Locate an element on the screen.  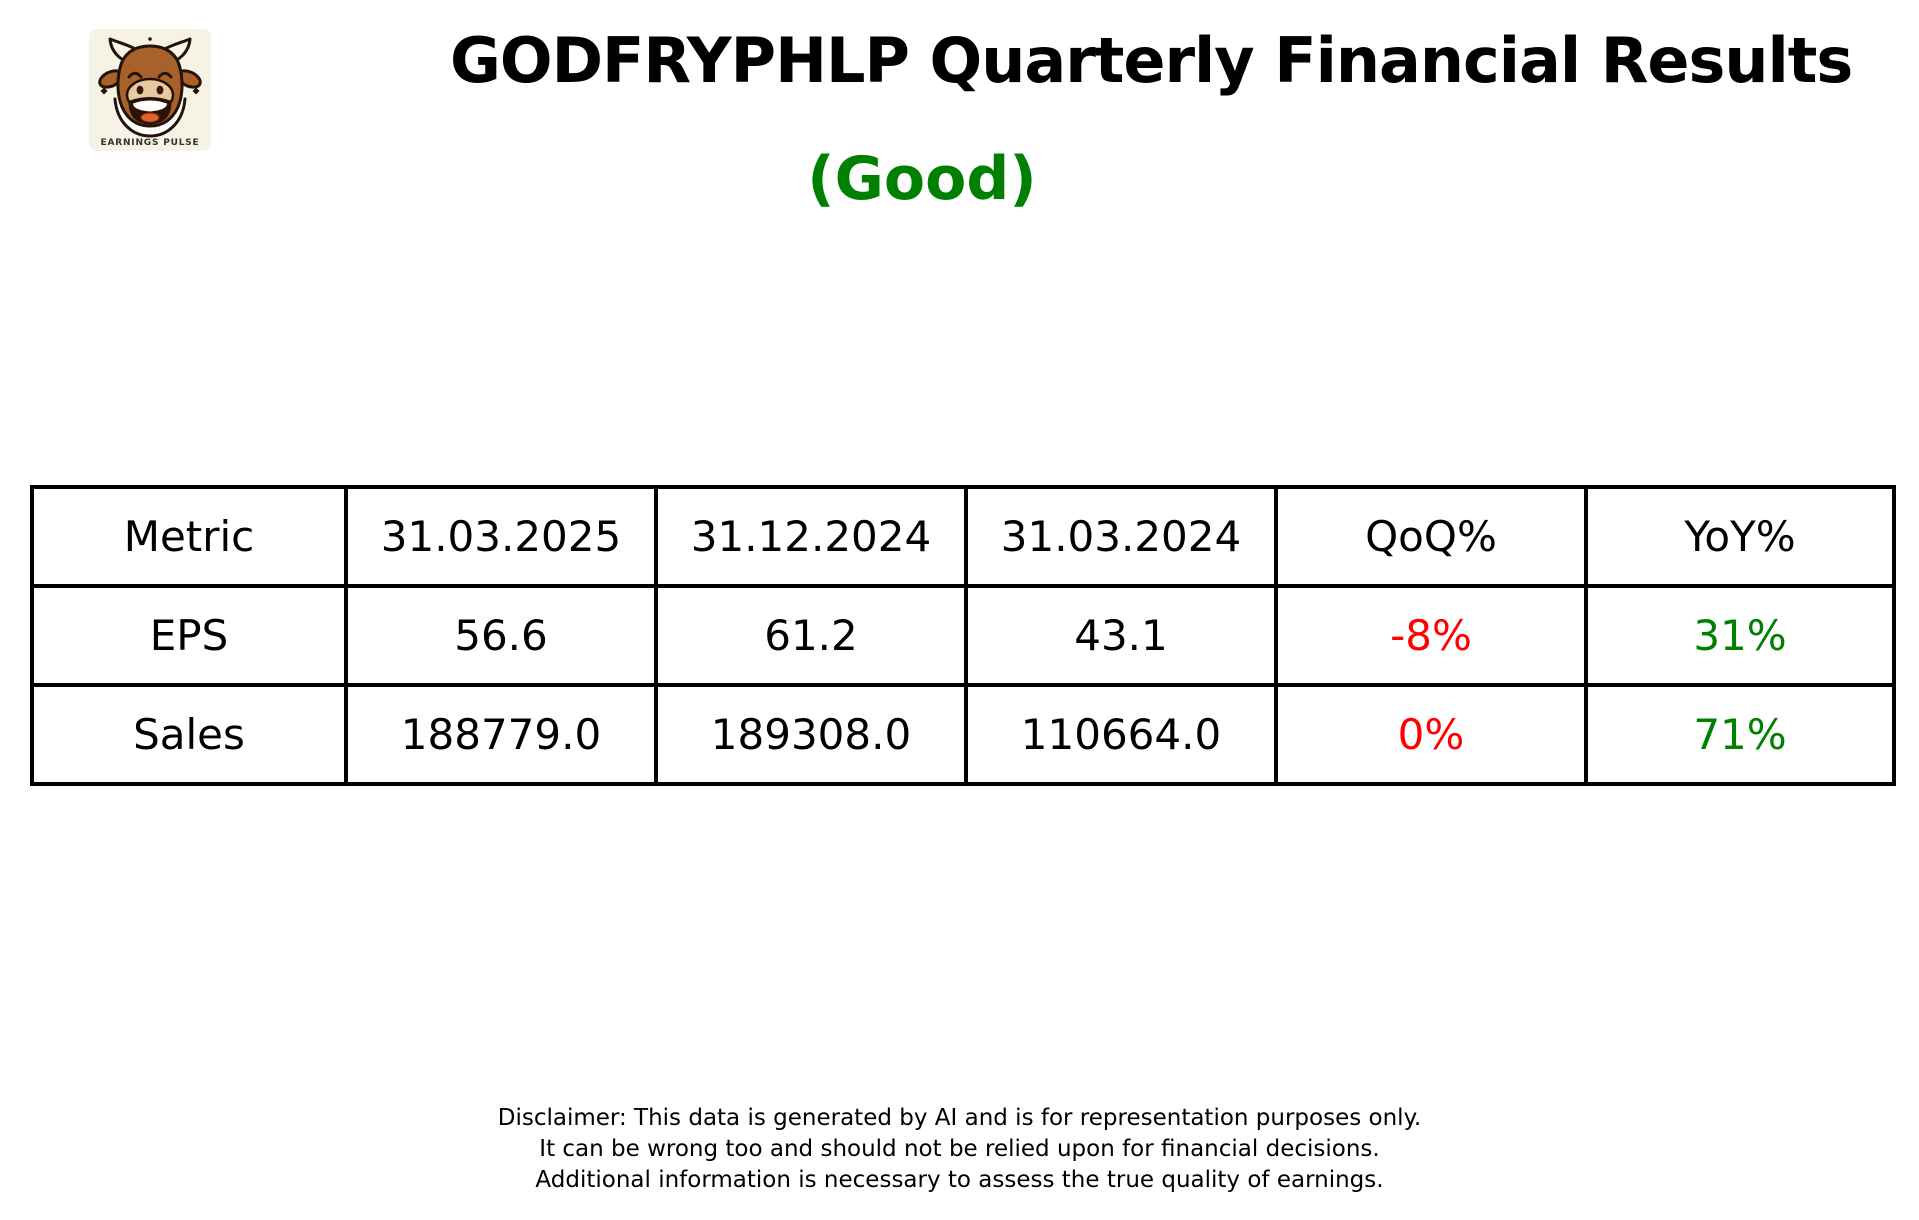
table-row-eps: EPS 56.6 61.2 43.1 -8% 31% is located at coordinates (963, 635).